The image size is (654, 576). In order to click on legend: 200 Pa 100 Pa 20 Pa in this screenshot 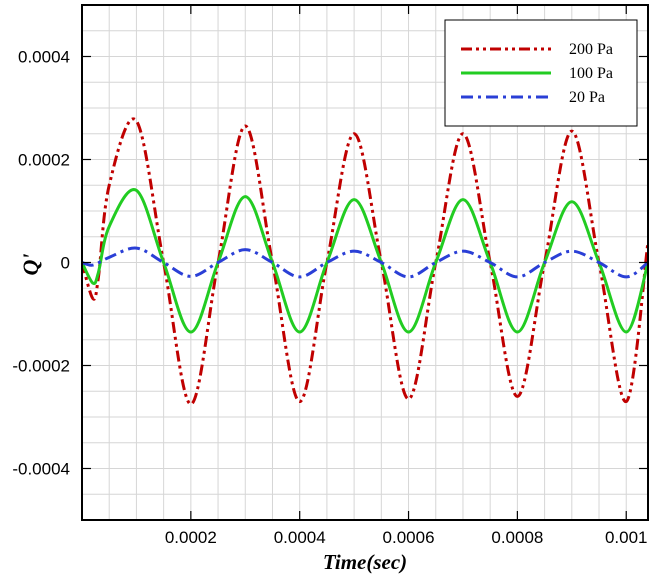, I will do `click(541, 73)`.